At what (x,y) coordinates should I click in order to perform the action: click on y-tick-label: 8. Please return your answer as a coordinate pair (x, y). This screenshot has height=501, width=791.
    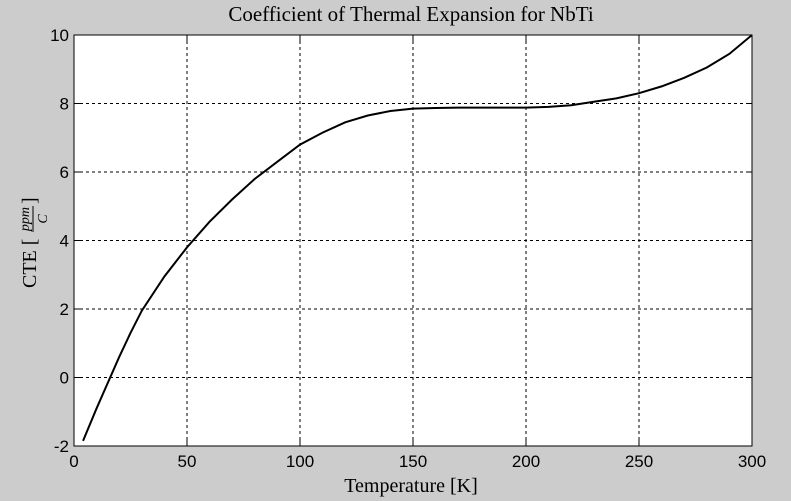
    Looking at the image, I should click on (64, 104).